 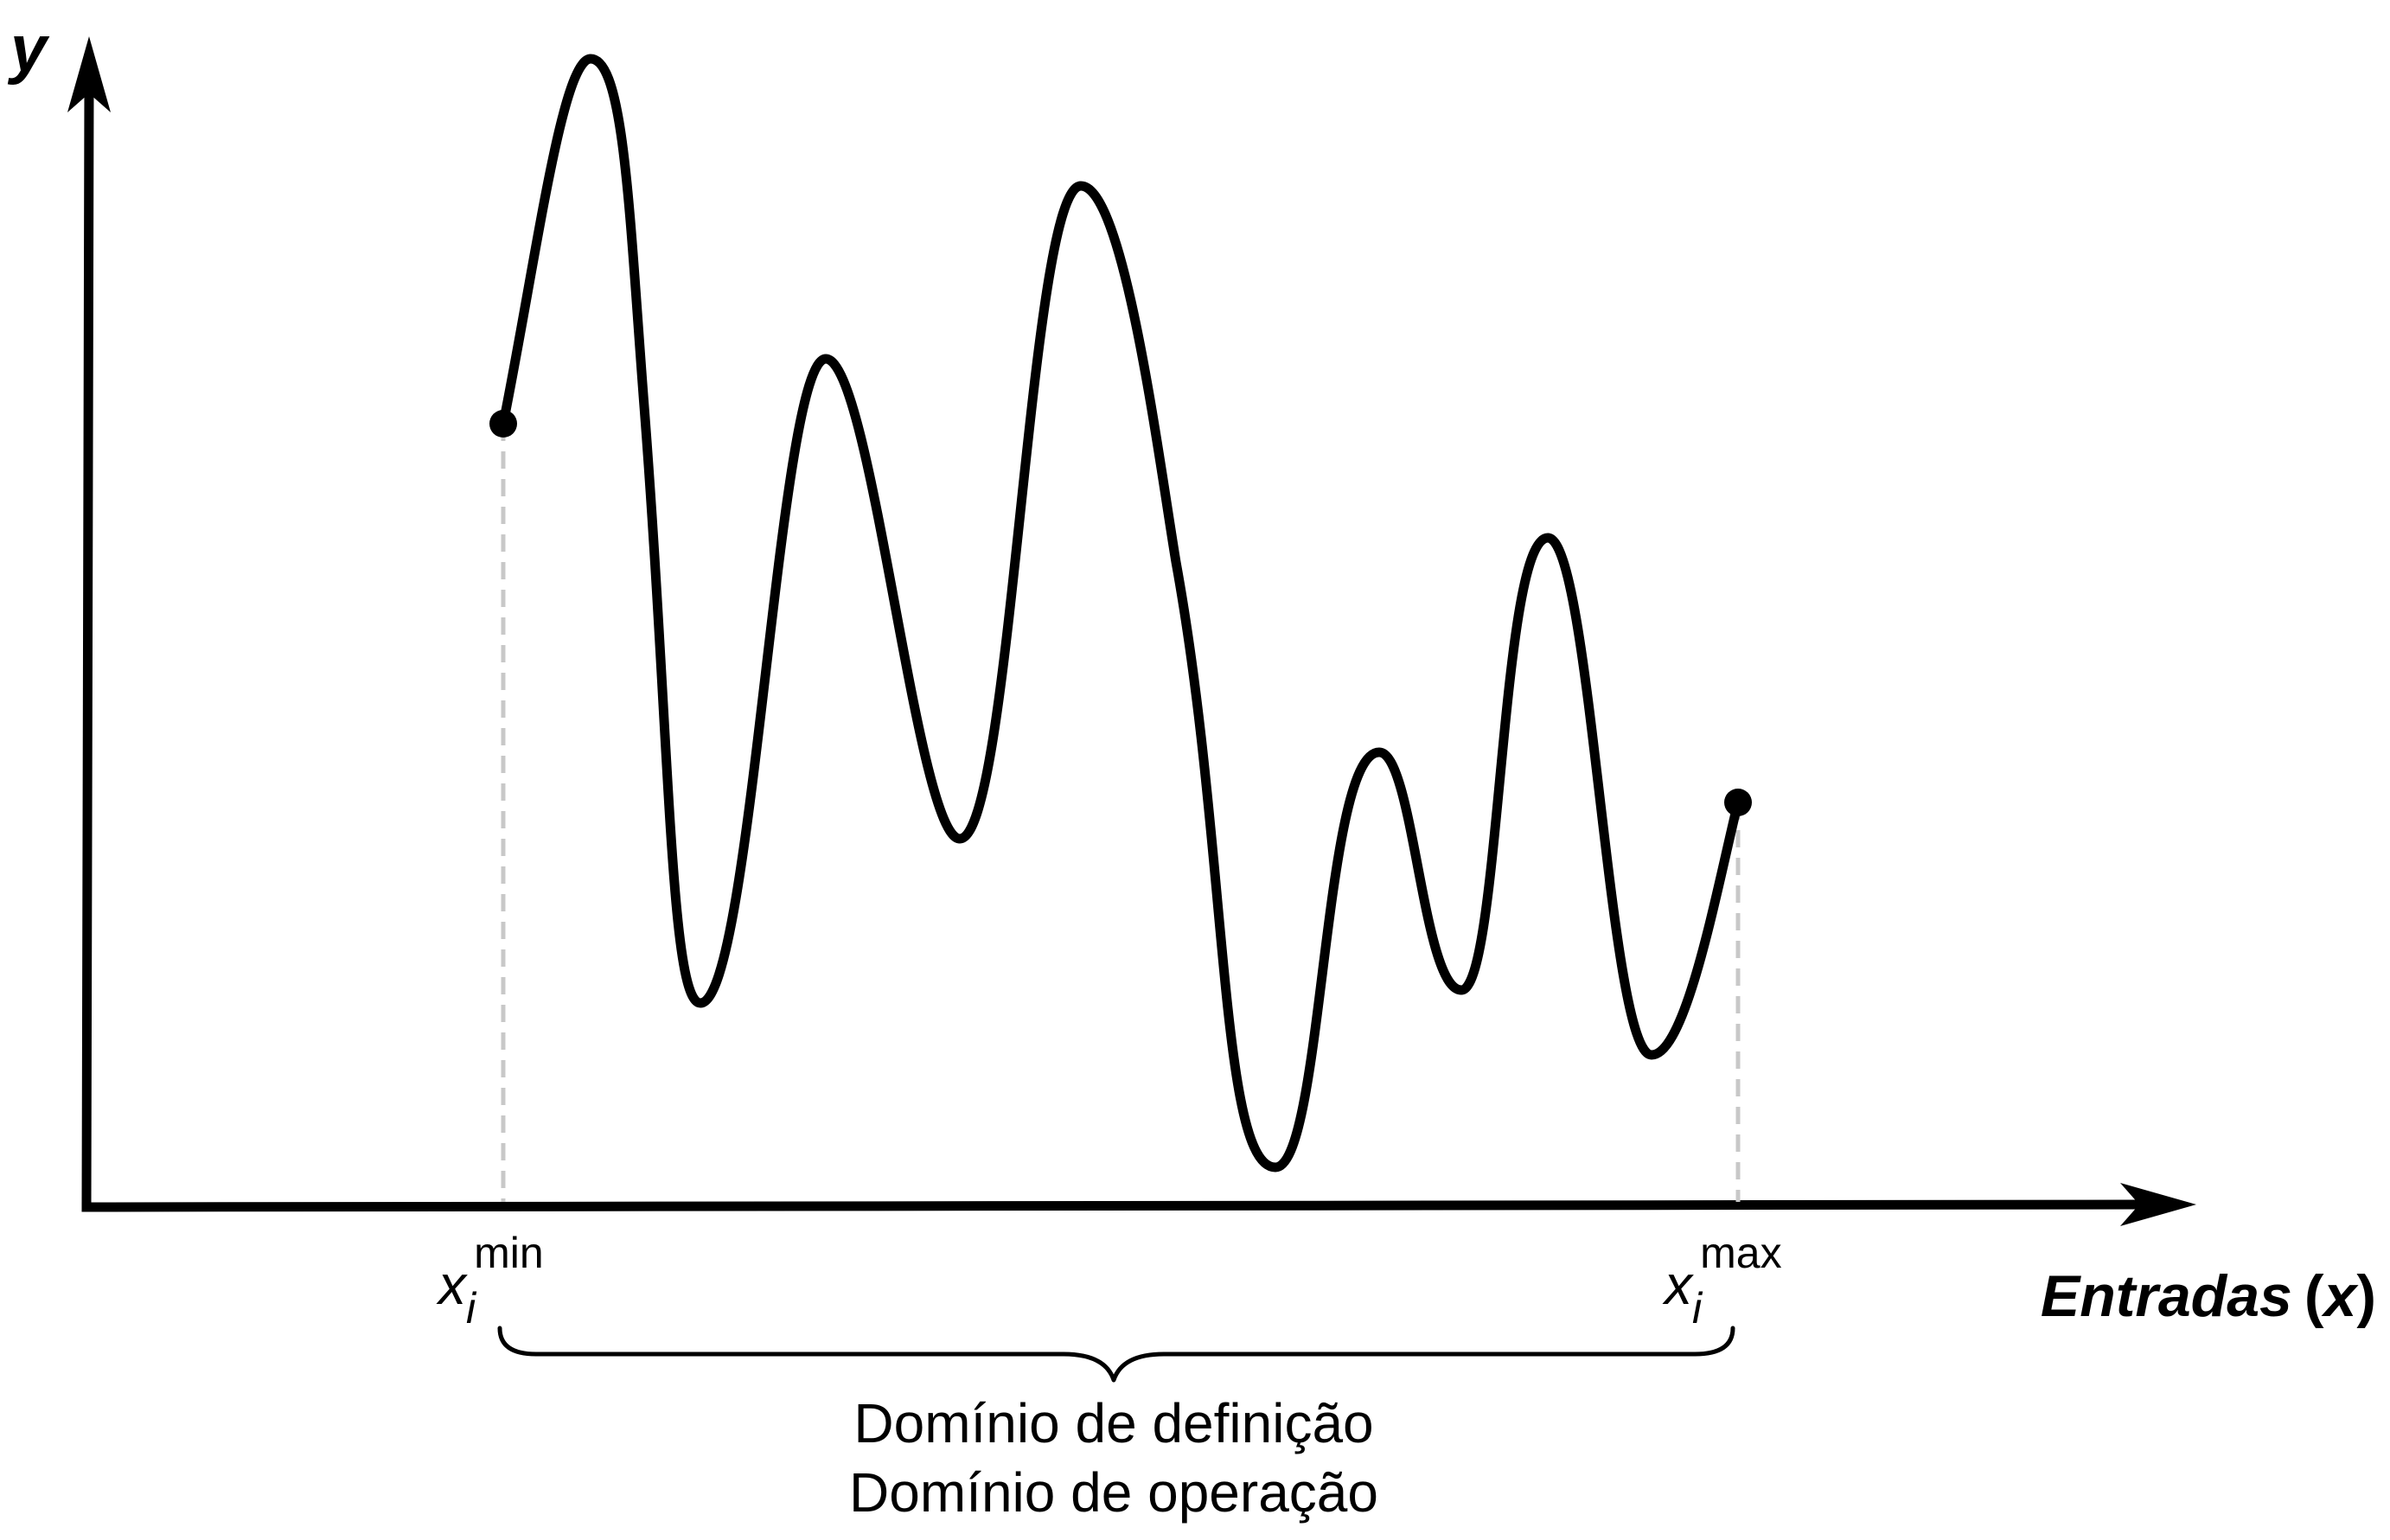 I want to click on x-axis-arrow-icon, so click(x=2158, y=1204).